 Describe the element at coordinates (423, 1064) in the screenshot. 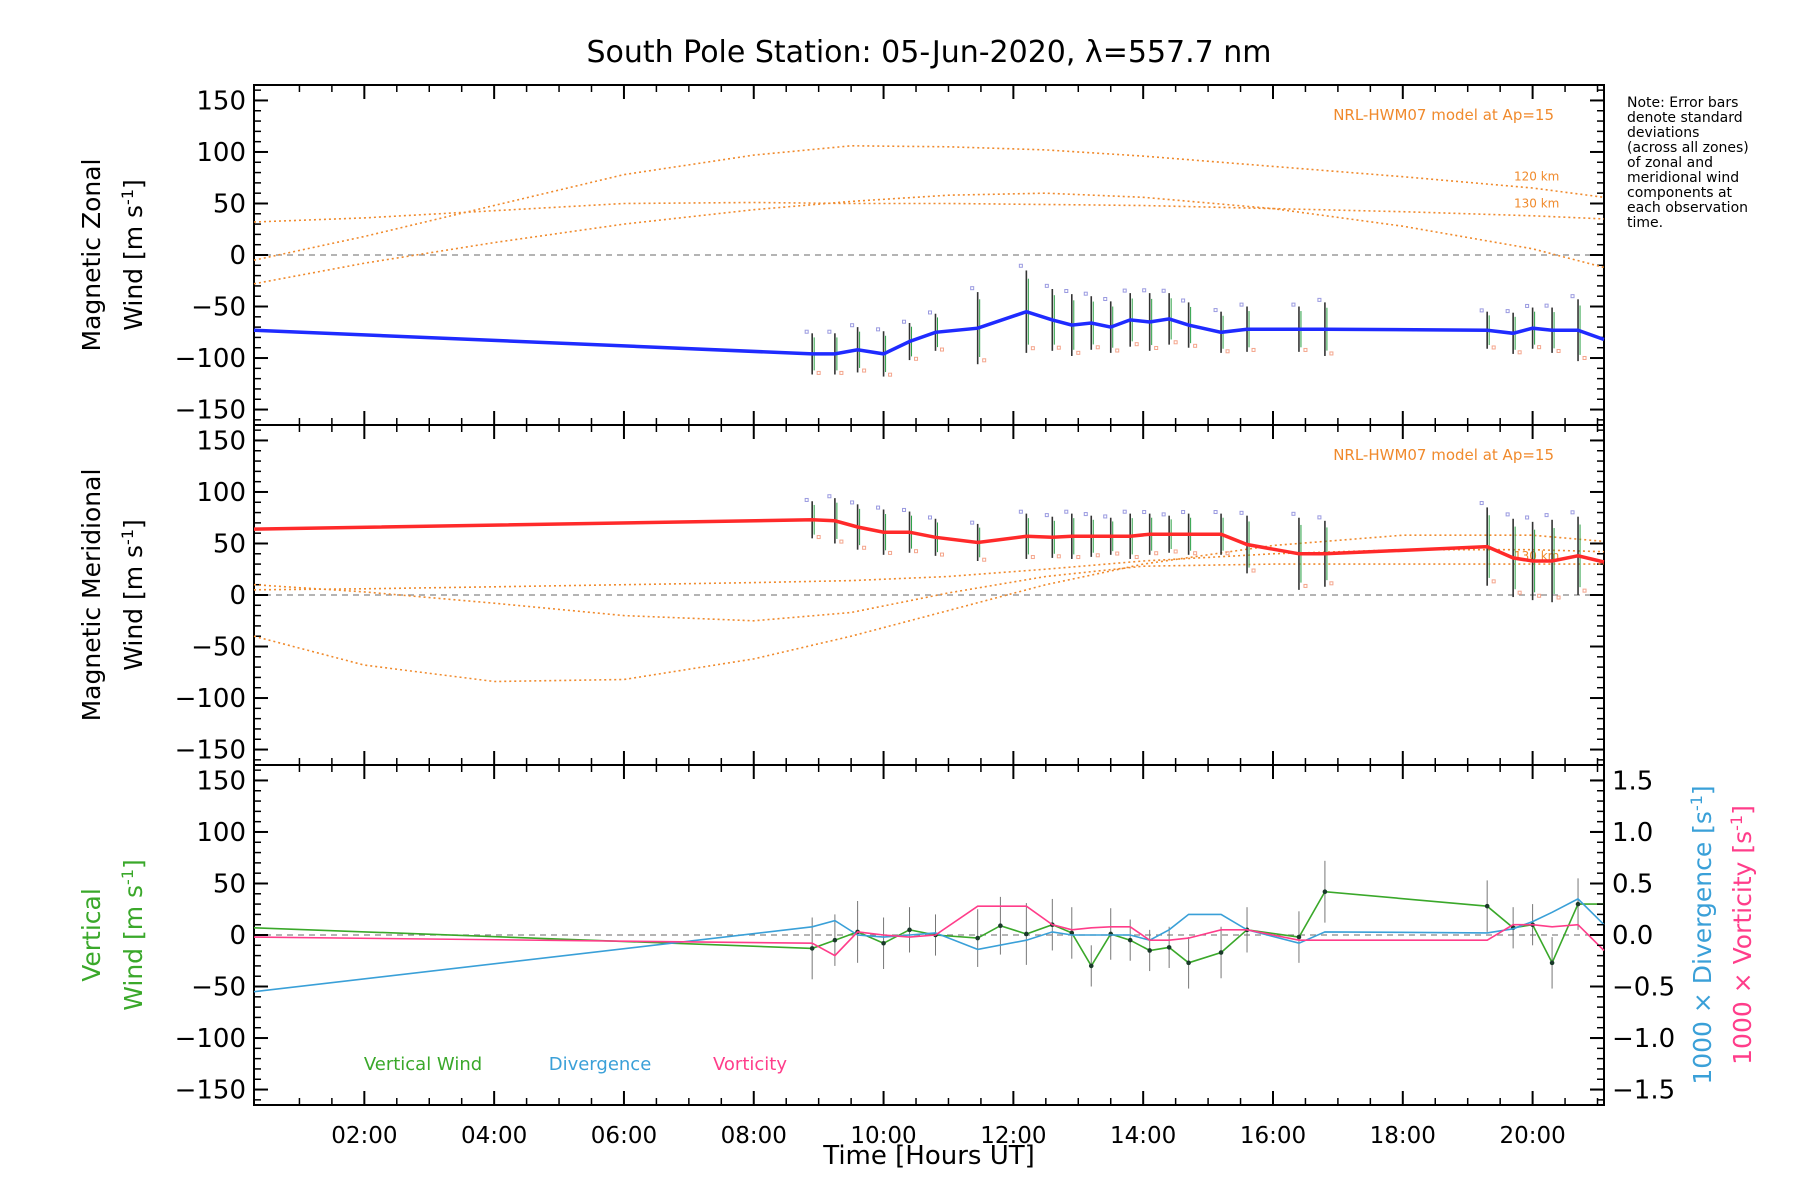

I see `legend-item: Vertical Wind` at that location.